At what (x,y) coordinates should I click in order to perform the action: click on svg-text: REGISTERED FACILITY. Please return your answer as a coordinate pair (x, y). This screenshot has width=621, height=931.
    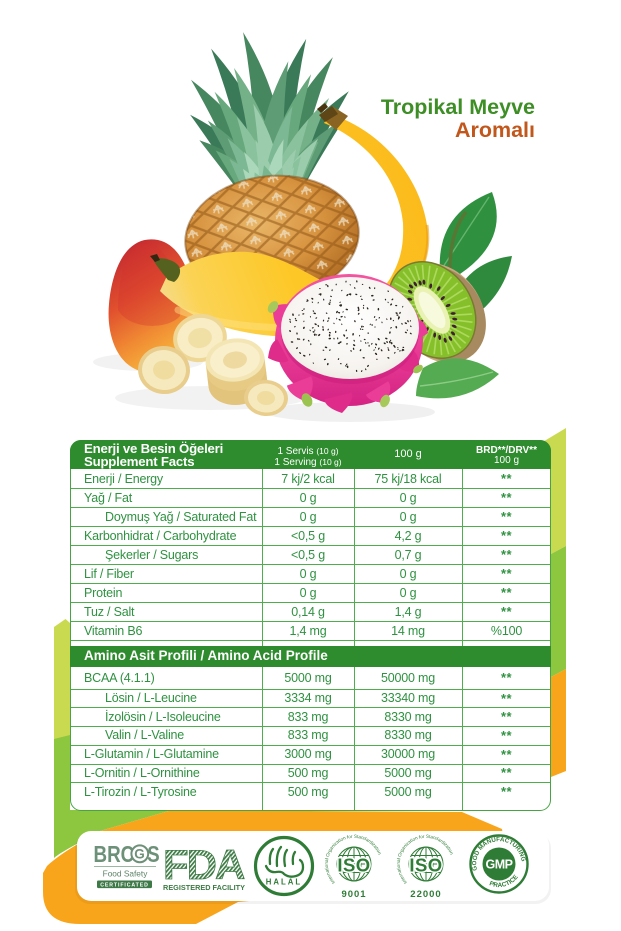
    Looking at the image, I should click on (204, 887).